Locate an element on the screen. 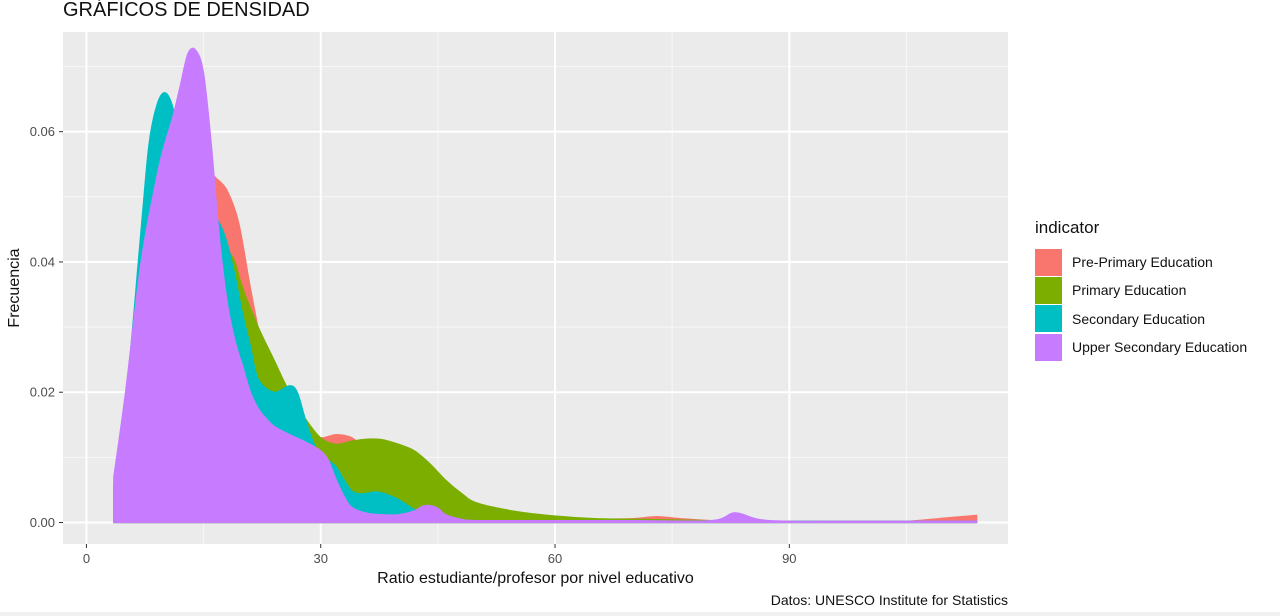 This screenshot has height=616, width=1280. y-tick-label: 0.02 is located at coordinates (42, 392).